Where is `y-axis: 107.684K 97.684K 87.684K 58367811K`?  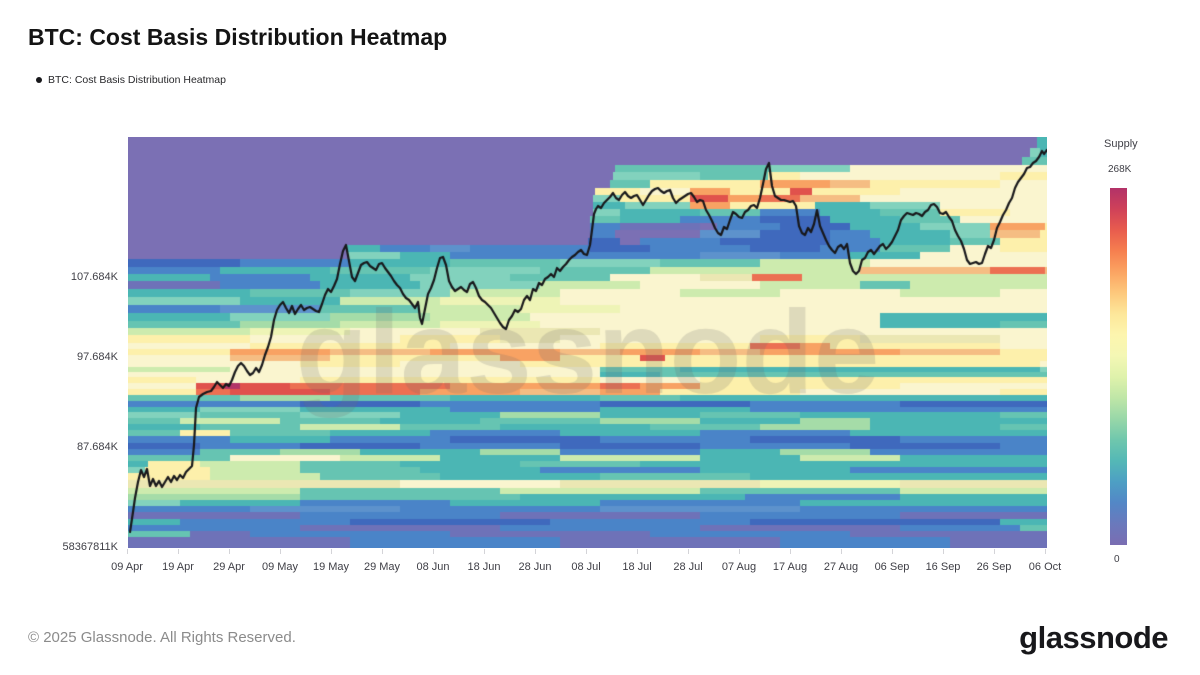
y-axis: 107.684K 97.684K 87.684K 58367811K is located at coordinates (74, 345).